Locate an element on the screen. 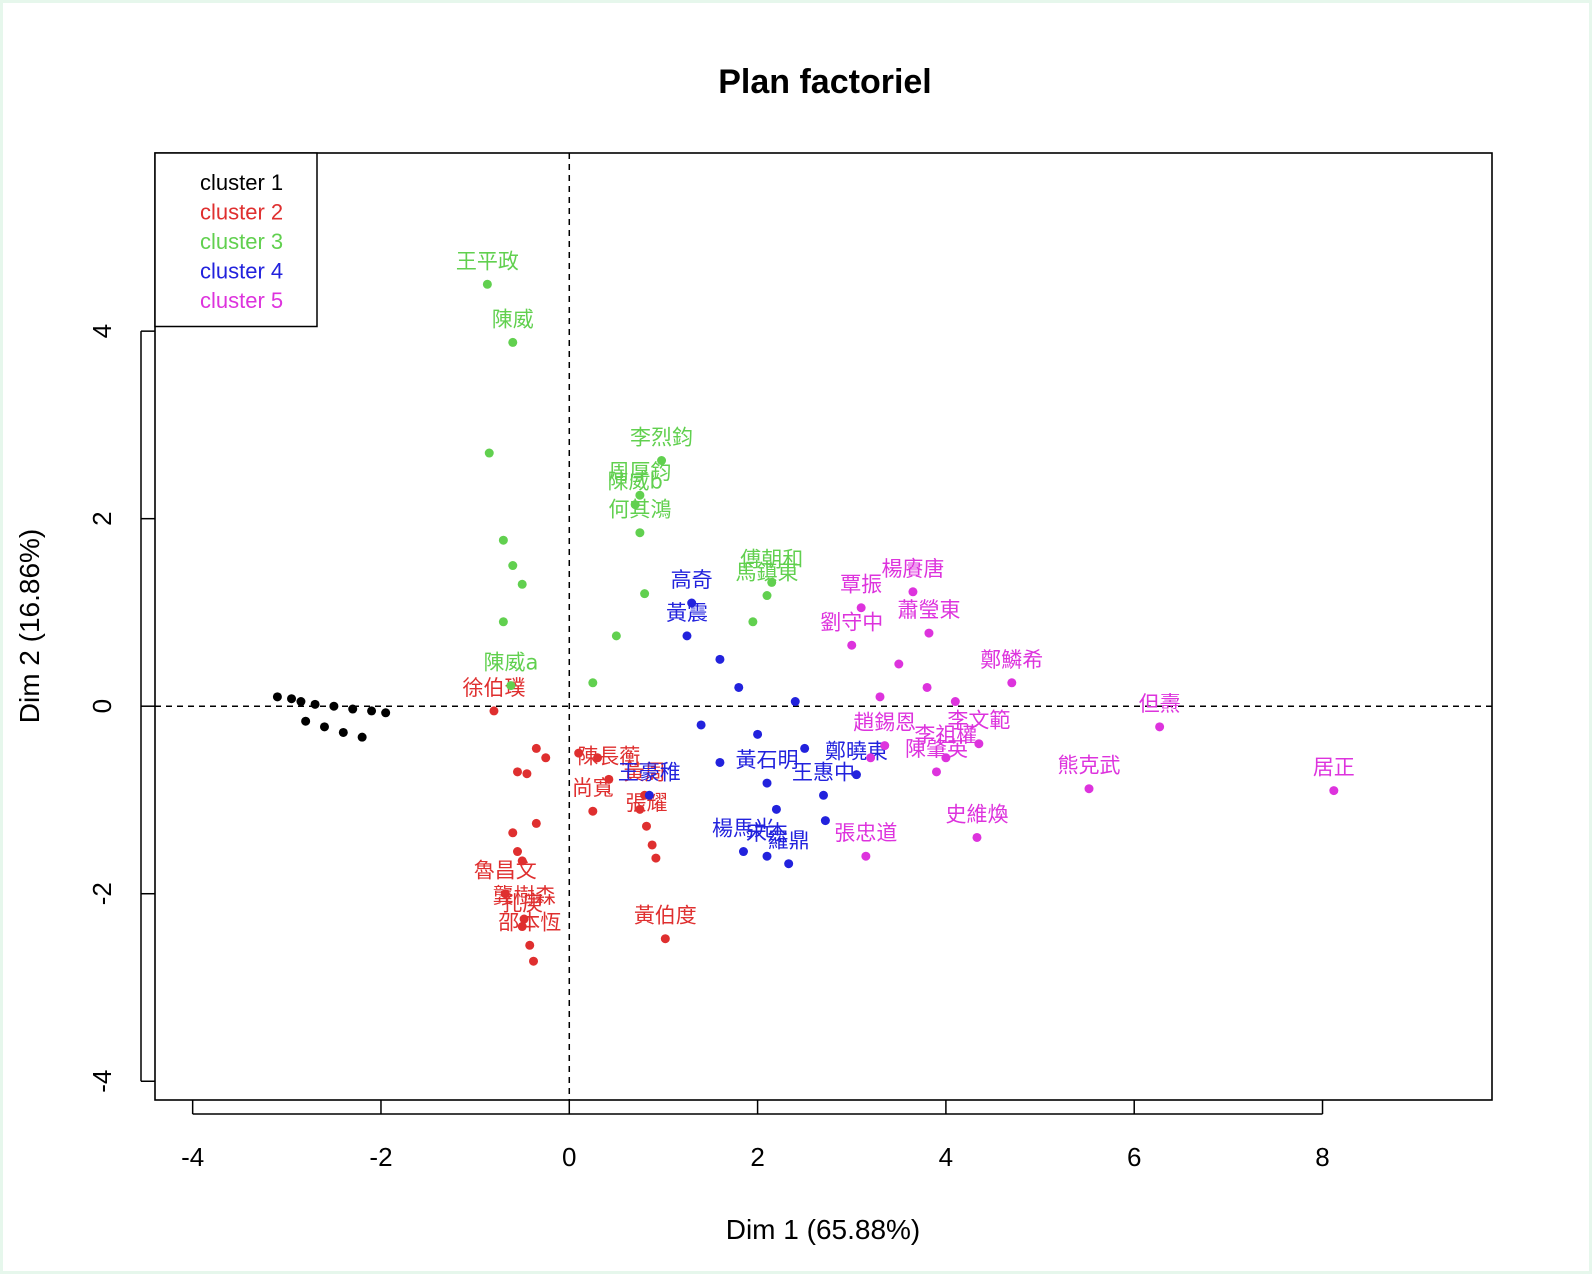 This screenshot has width=1592, height=1274. point-label: 陳長蘅 is located at coordinates (608, 756).